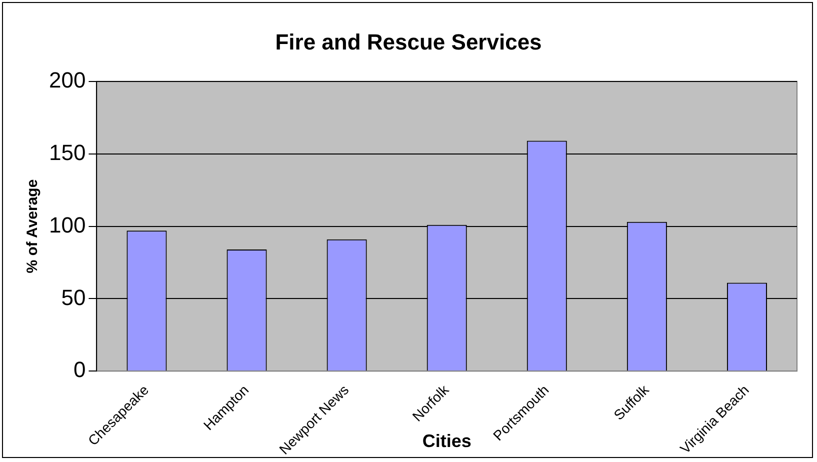  I want to click on x-axis-title: Cities, so click(447, 441).